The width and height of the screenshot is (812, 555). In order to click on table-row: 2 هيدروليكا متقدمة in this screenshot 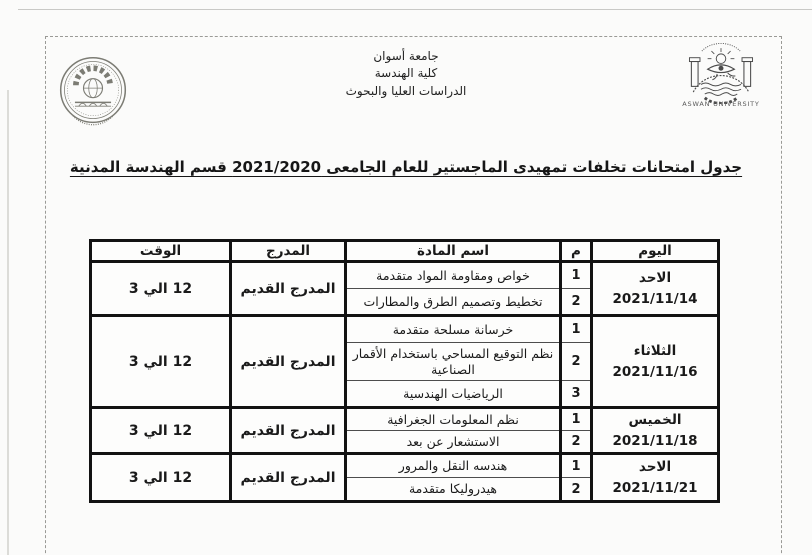, I will do `click(405, 490)`.